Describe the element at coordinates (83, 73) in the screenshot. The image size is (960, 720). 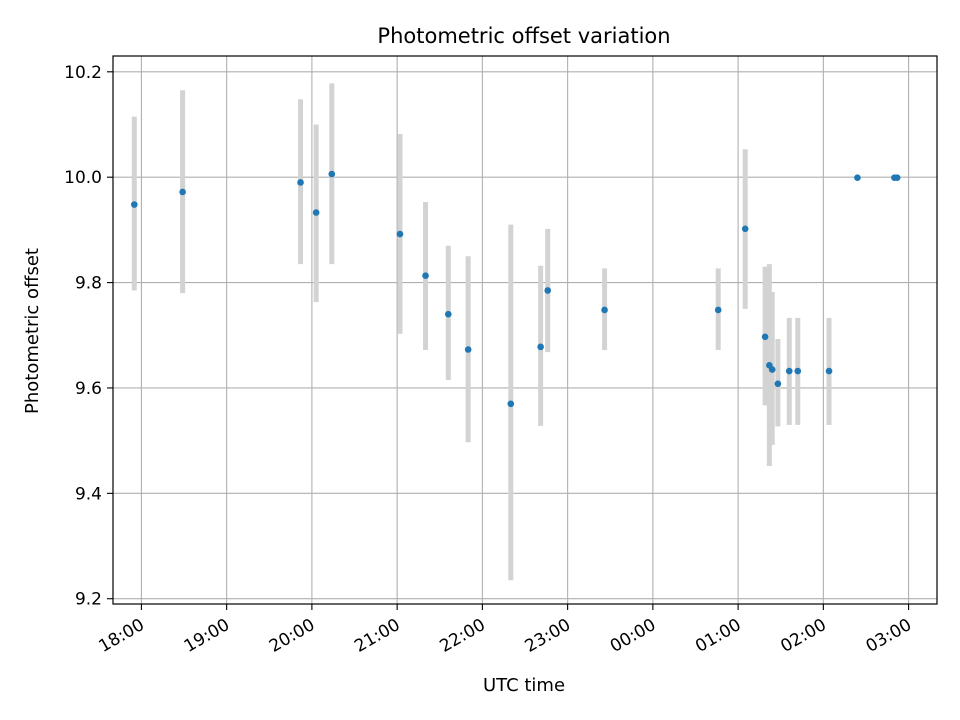
I see `y-tick-label: 10.2` at that location.